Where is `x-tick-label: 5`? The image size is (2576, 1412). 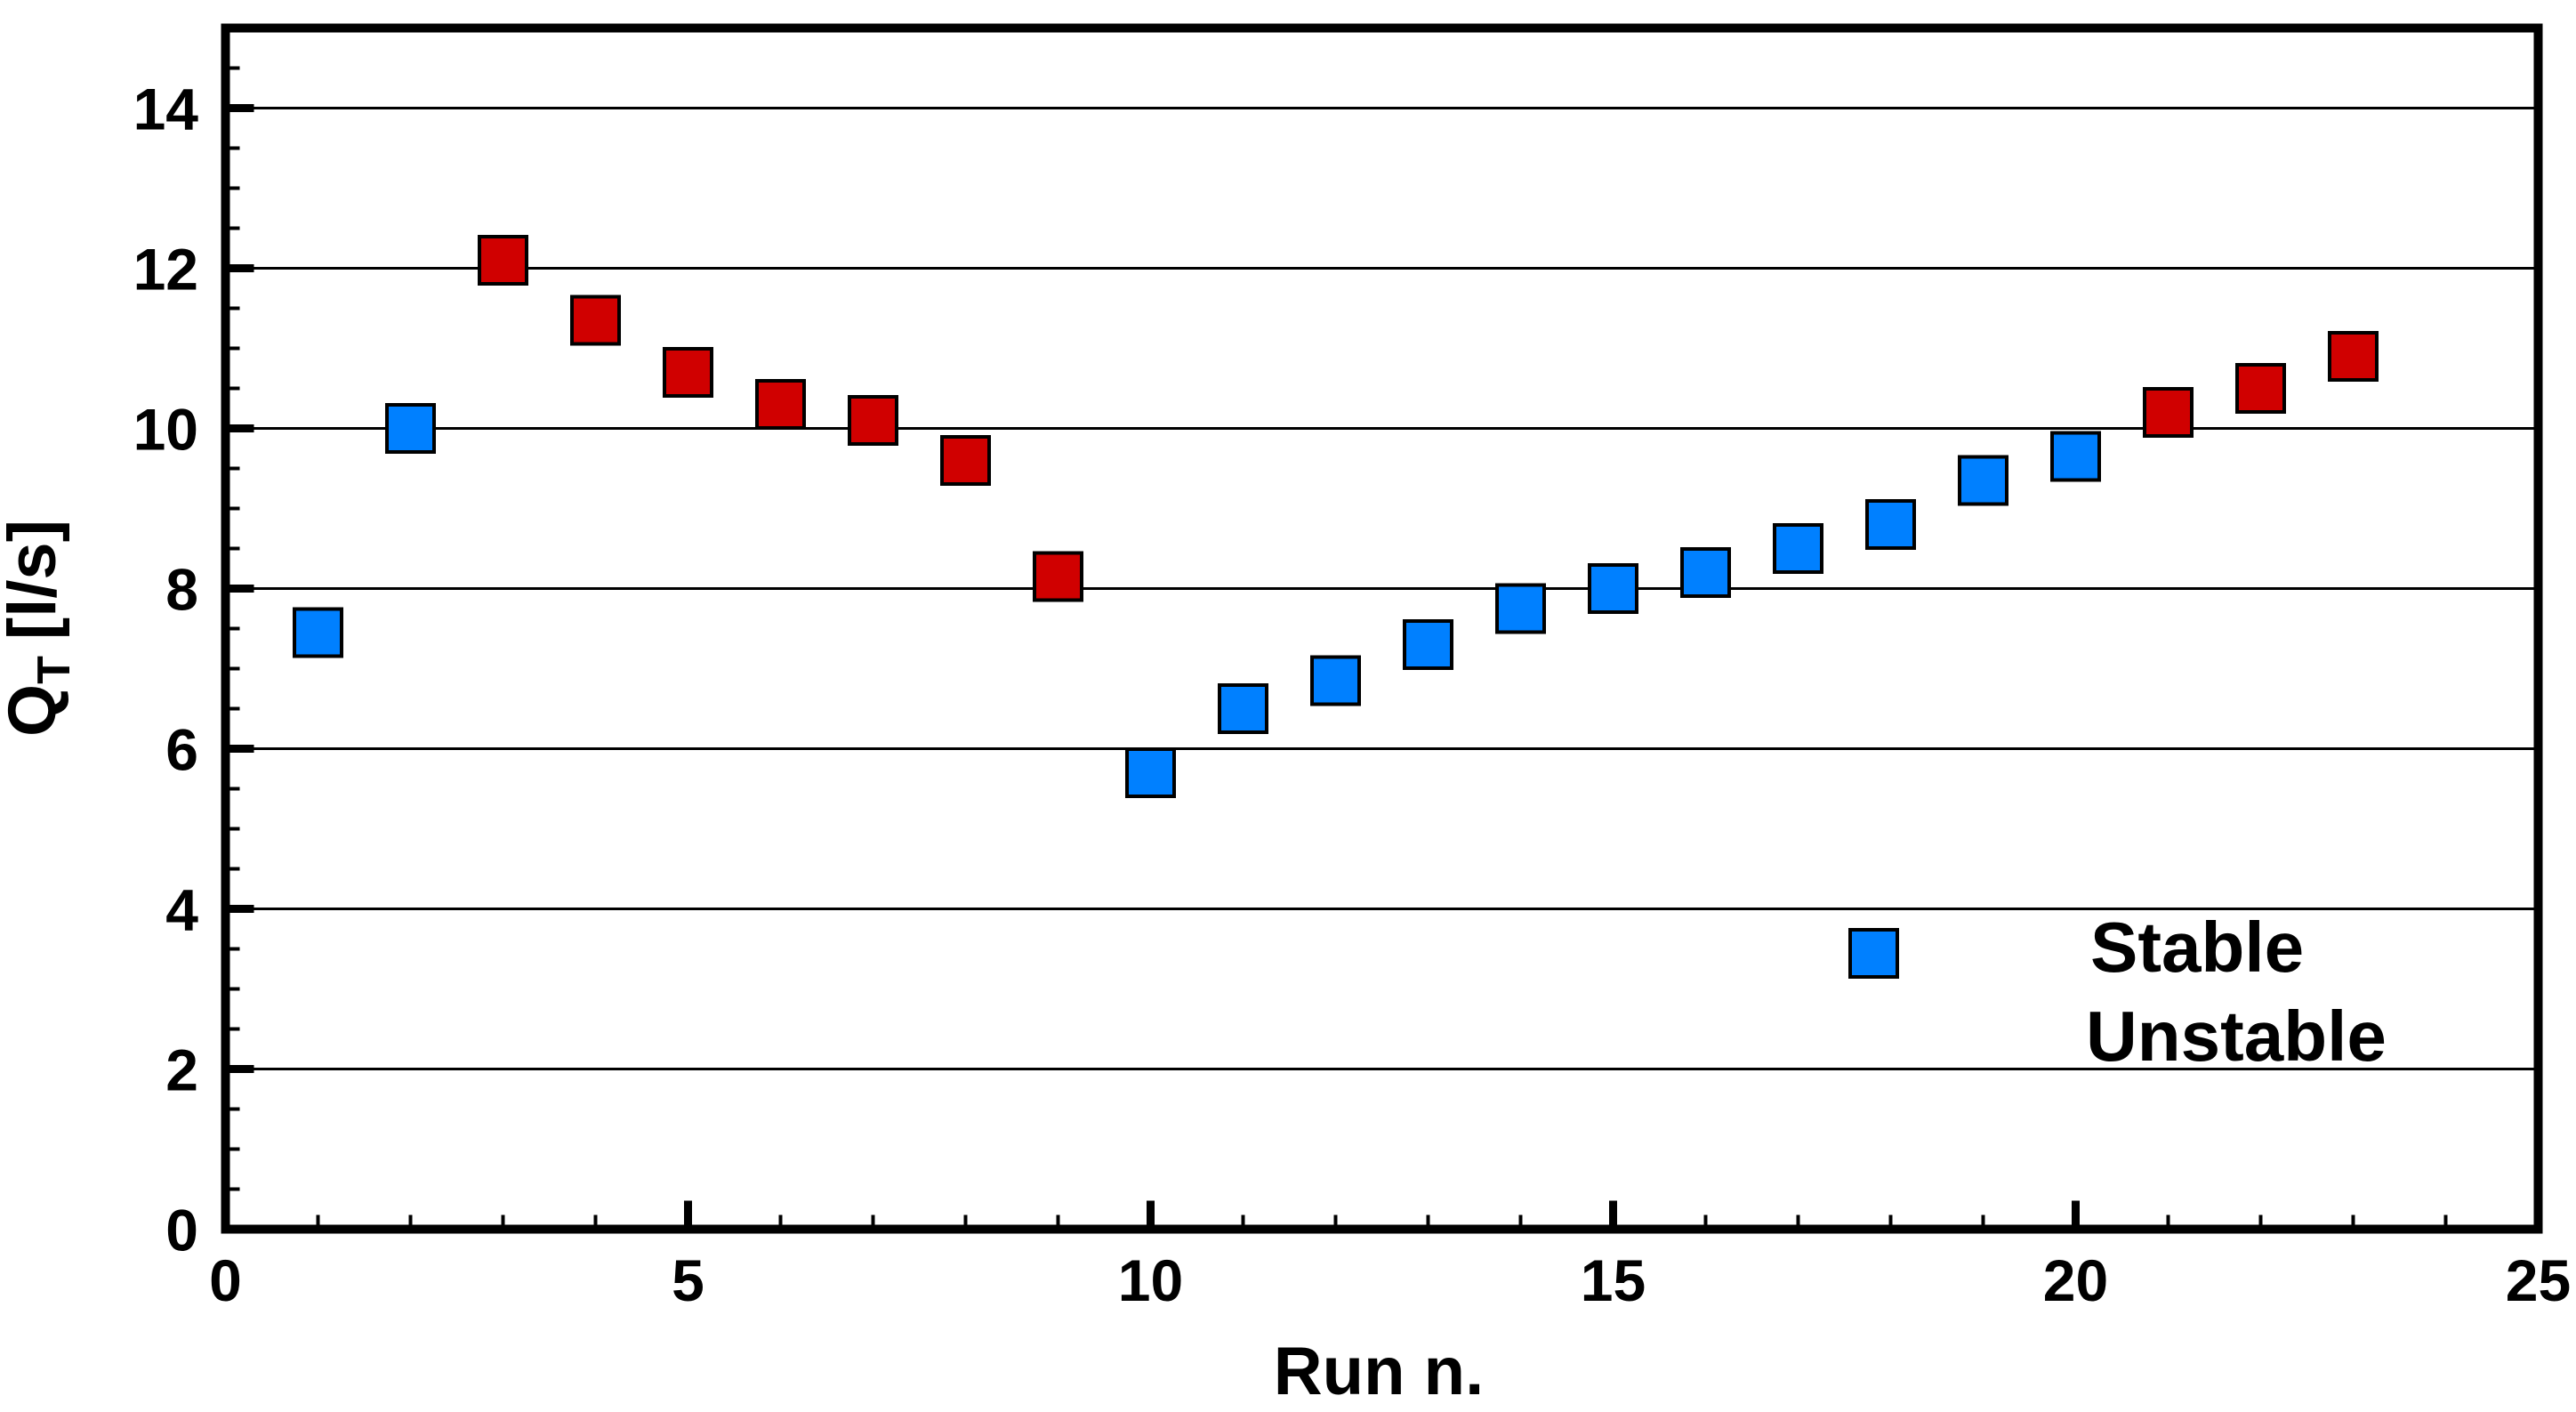 x-tick-label: 5 is located at coordinates (688, 1280).